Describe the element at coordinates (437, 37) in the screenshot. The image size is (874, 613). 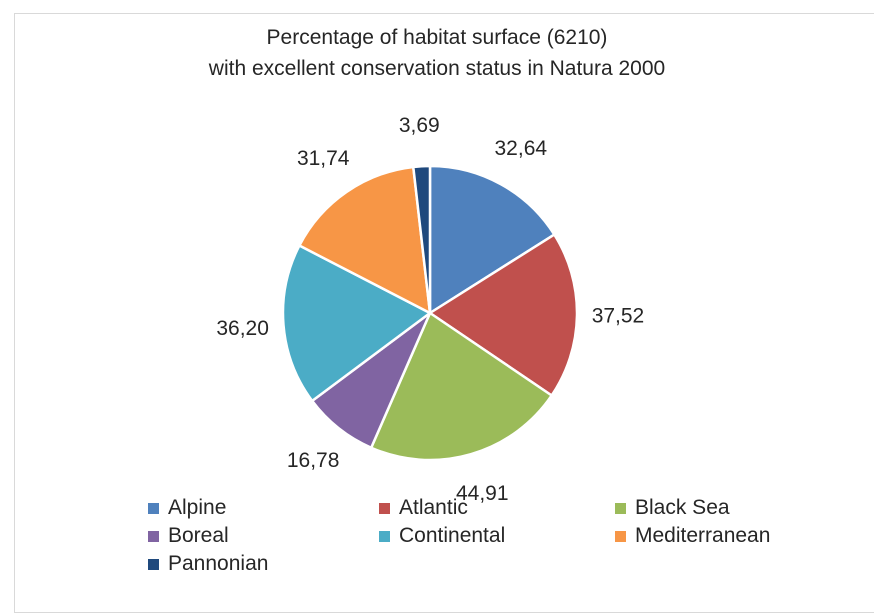
I see `chart-title: Percentage of habitat surface (6210)` at that location.